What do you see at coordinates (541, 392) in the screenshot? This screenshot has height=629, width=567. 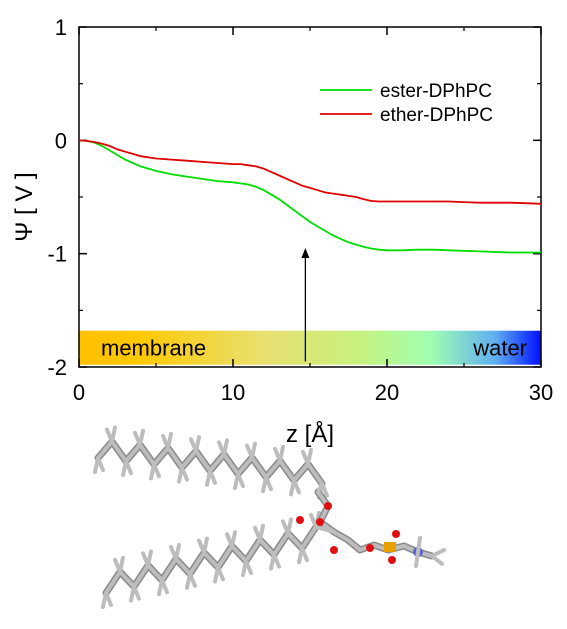 I see `x-tick-label: 30` at bounding box center [541, 392].